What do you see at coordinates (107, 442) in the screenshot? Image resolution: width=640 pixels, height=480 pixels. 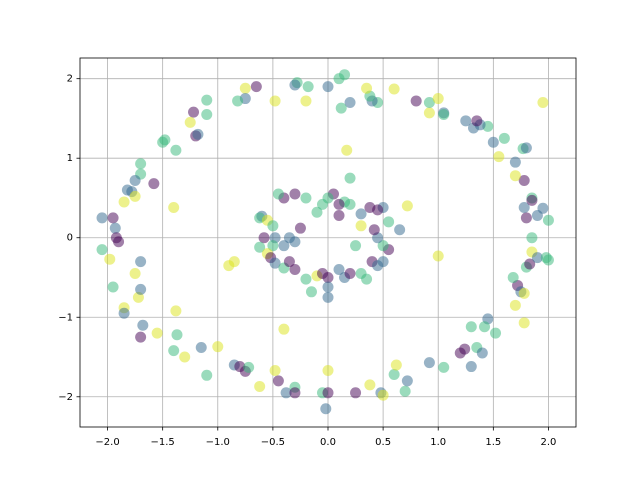 I see `x-tick-label: −2.0` at bounding box center [107, 442].